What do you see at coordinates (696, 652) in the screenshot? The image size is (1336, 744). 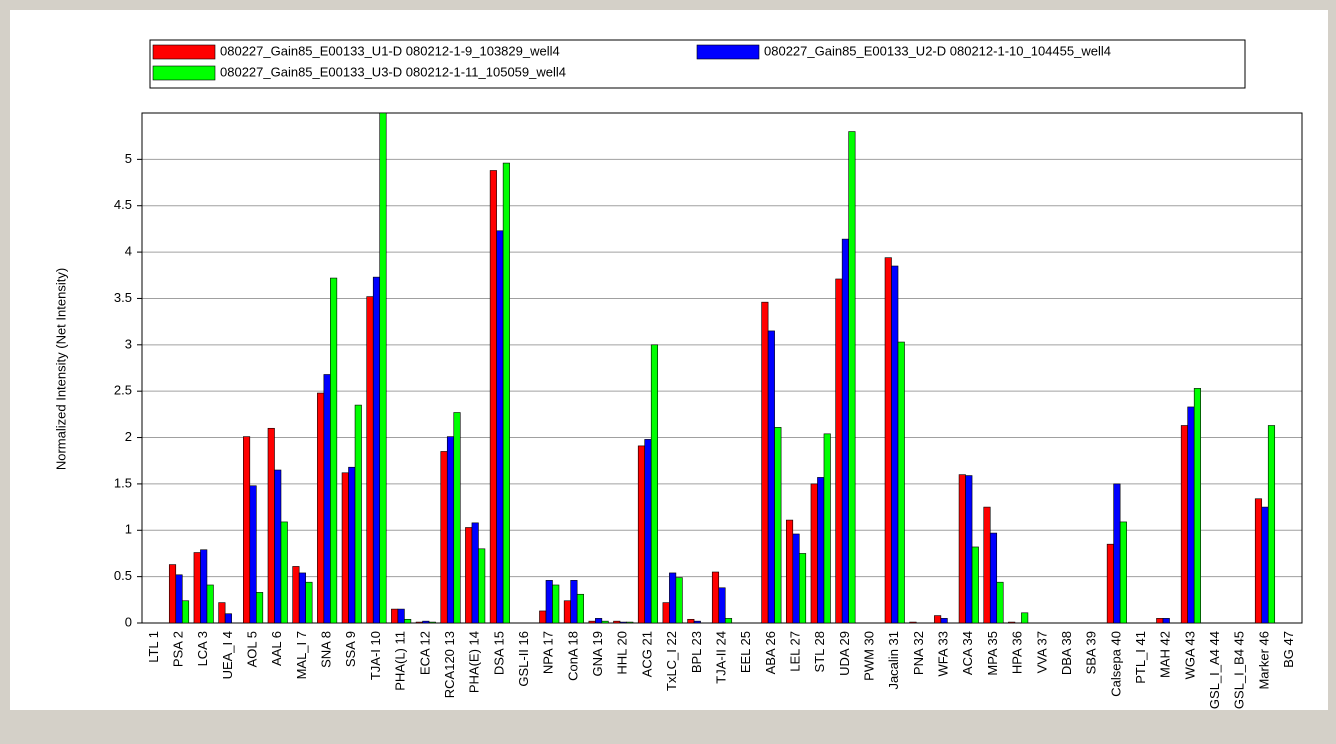 I see `x-tick-label: BPL 23` at bounding box center [696, 652].